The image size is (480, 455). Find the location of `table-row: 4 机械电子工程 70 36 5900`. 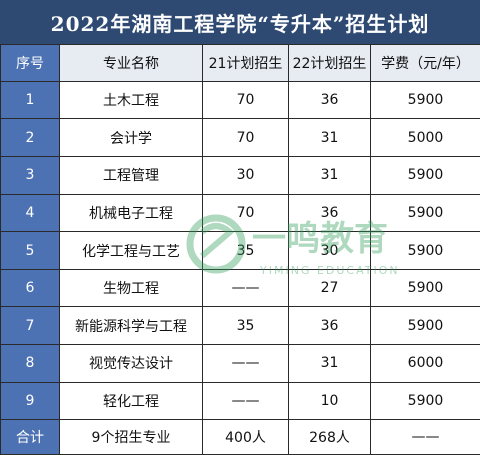

table-row: 4 机械电子工程 70 36 5900 is located at coordinates (240, 213).